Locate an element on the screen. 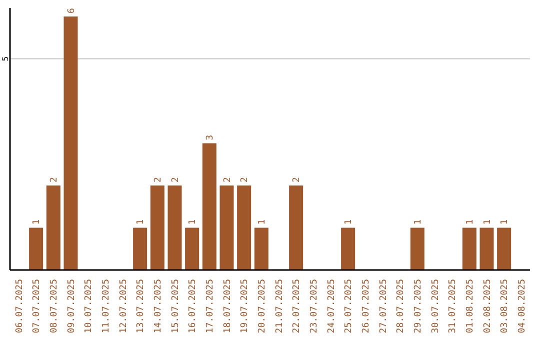 This screenshot has width=540, height=340. x-tick-label: 08.07.2025 is located at coordinates (54, 306).